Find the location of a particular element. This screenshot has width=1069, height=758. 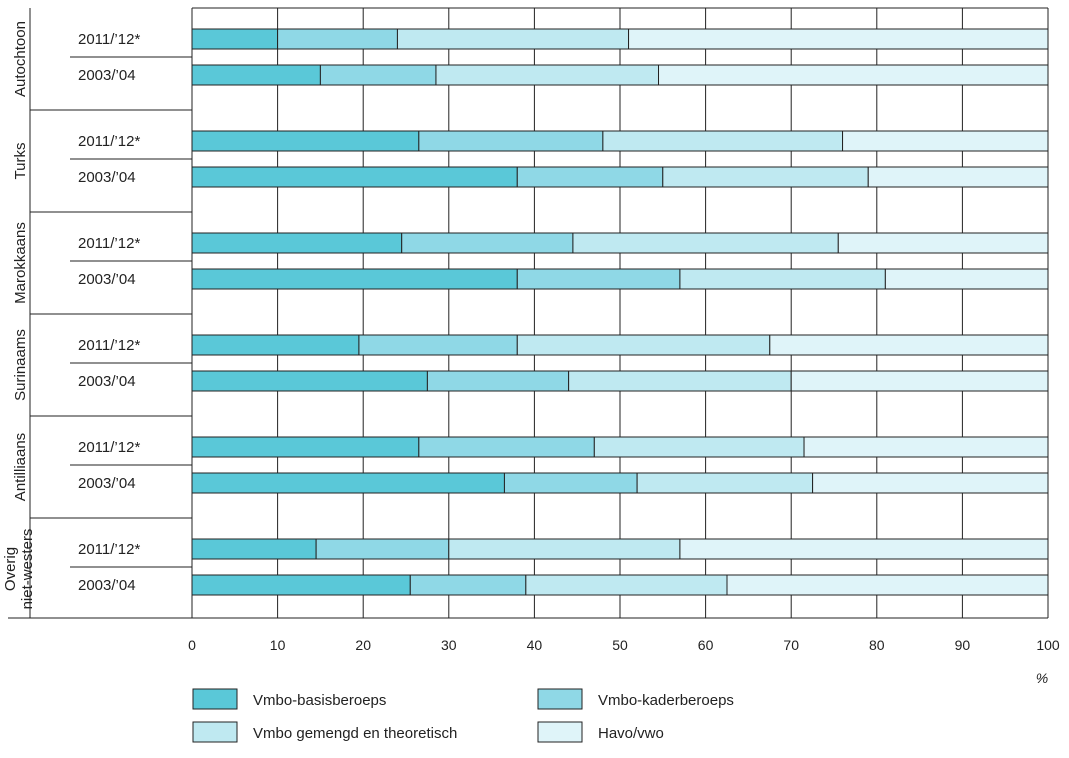

x-tick-label: 10 is located at coordinates (278, 645).